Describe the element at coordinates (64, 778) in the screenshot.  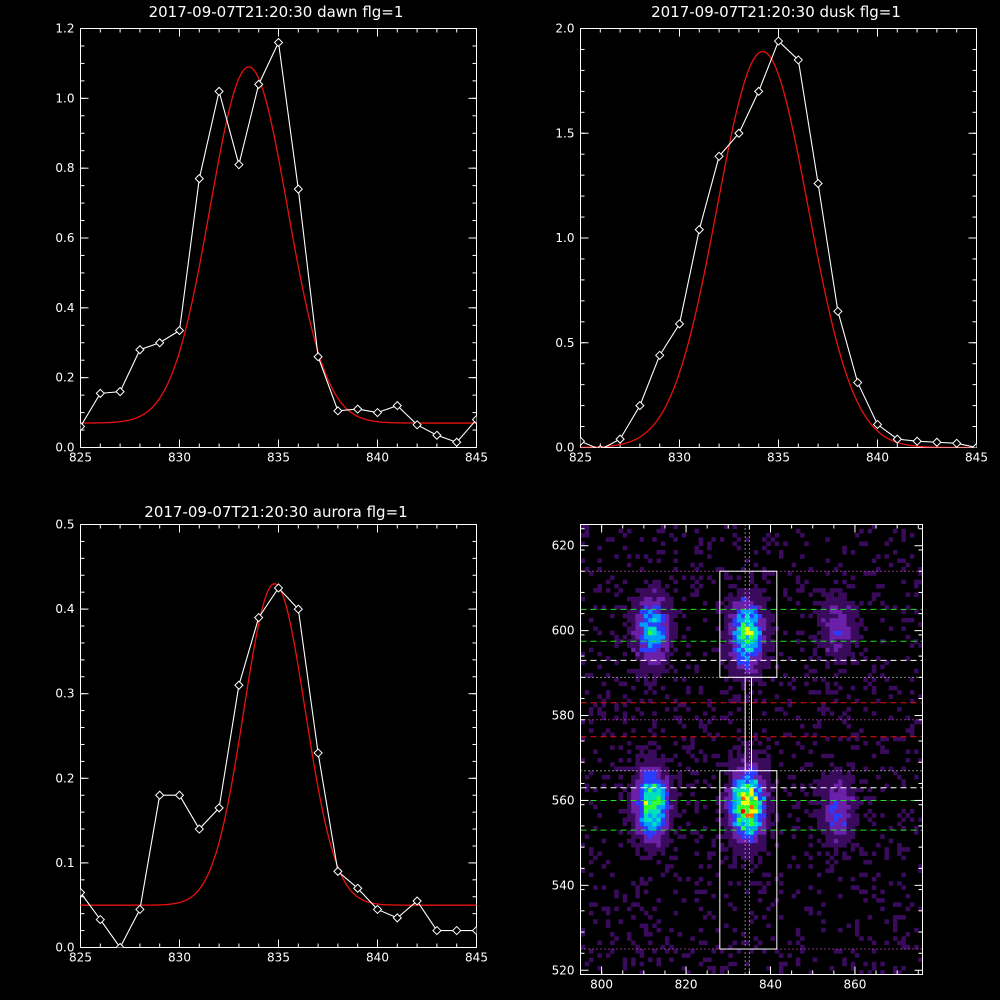
I see `y-tick-label: 0.2` at that location.